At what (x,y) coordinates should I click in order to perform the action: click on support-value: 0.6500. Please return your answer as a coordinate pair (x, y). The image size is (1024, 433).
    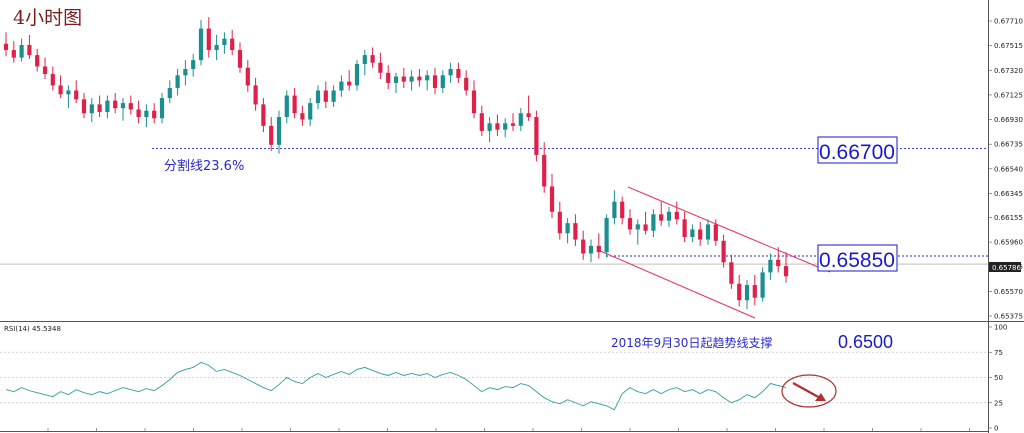
    Looking at the image, I should click on (865, 342).